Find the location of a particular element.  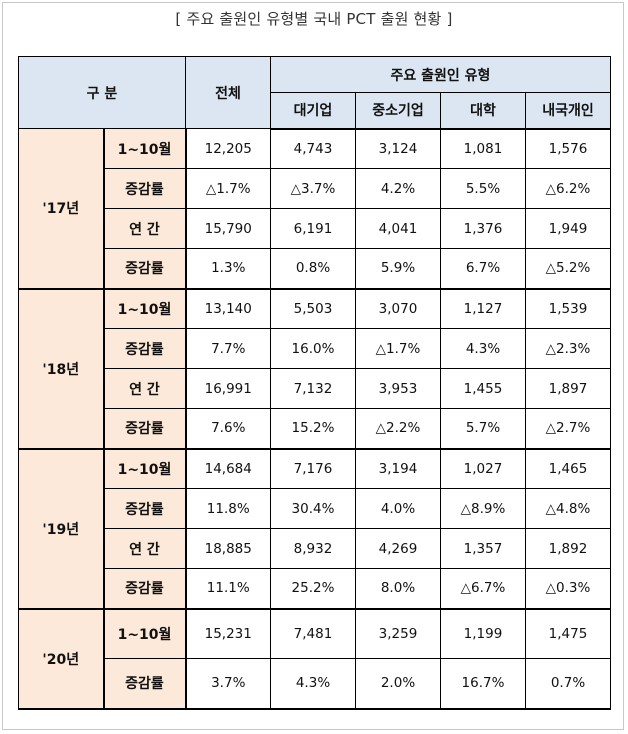

cell-individual: 1,539 is located at coordinates (568, 308).